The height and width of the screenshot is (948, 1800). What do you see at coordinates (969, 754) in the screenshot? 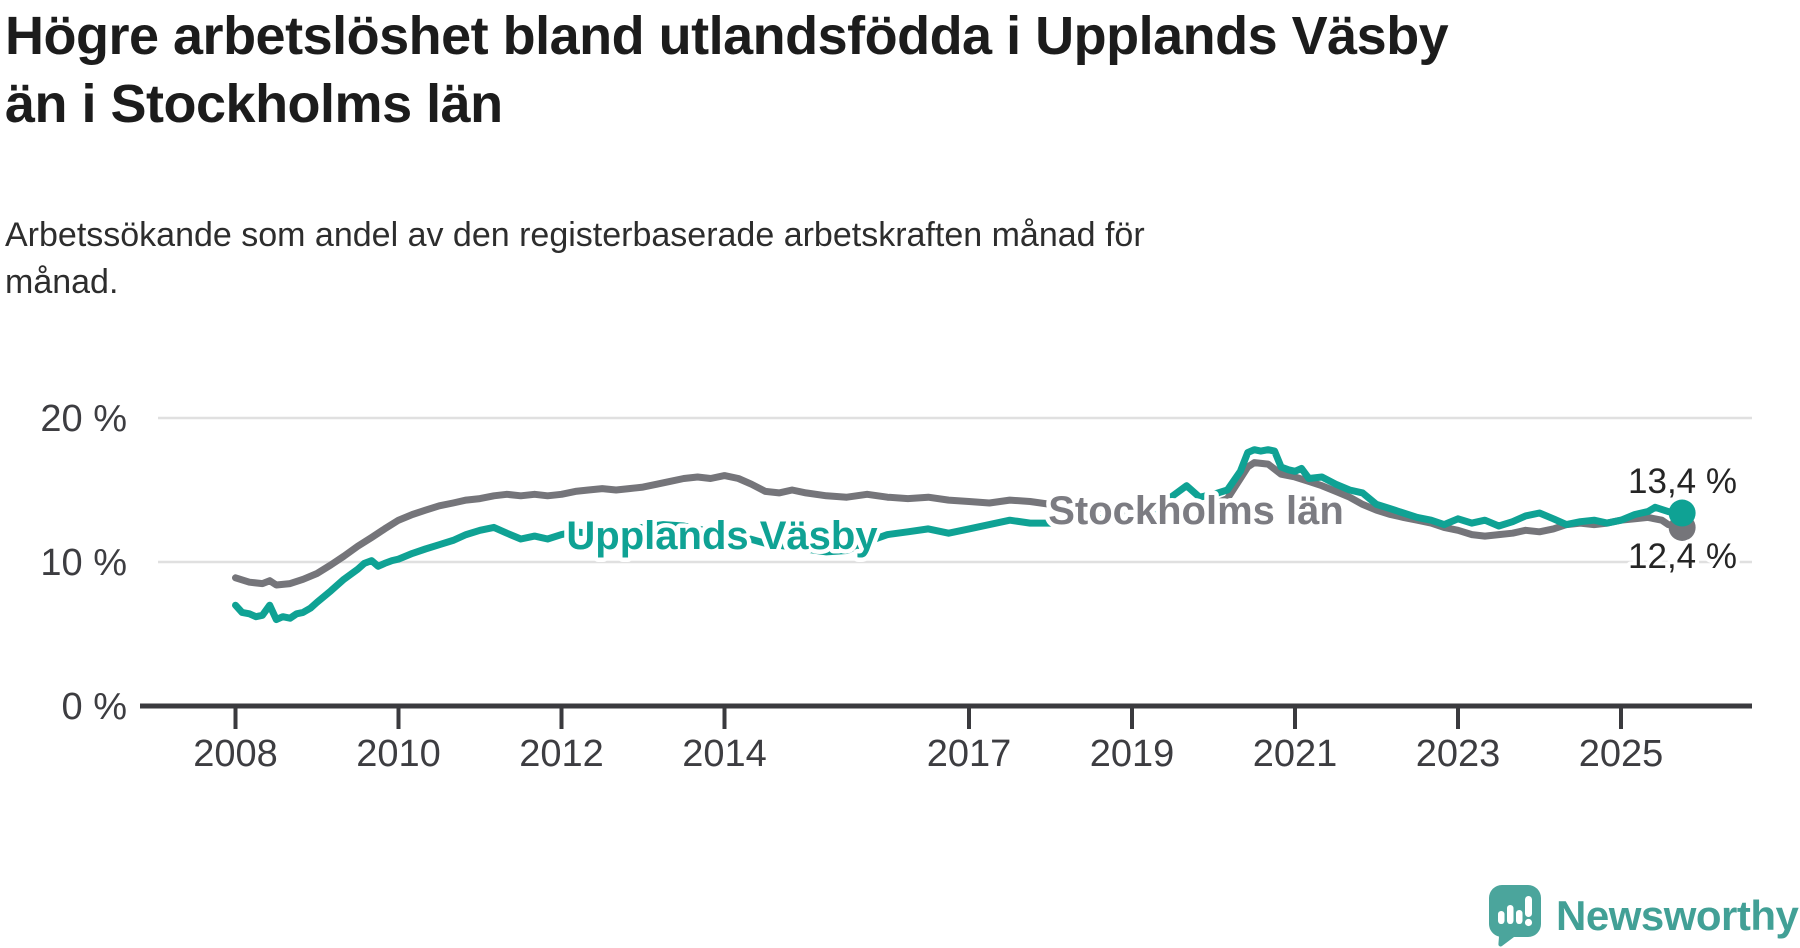
I see `x-tick-label: 2017` at bounding box center [969, 754].